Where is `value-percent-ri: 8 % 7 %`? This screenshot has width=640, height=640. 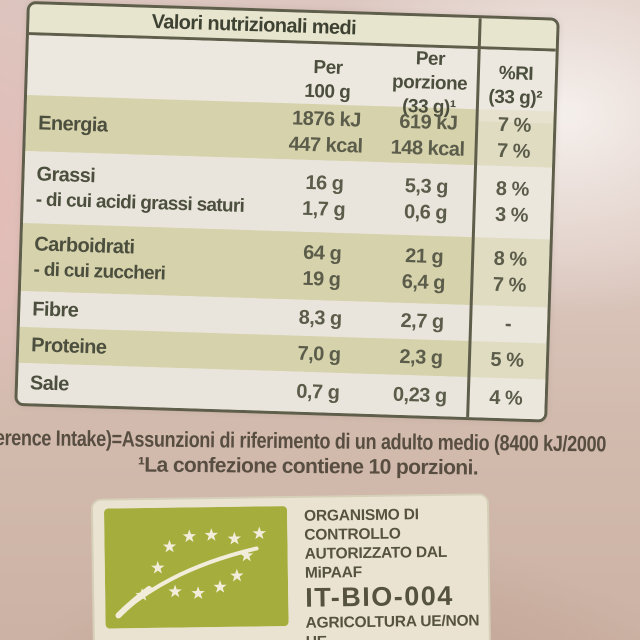
value-percent-ri: 8 % 7 % is located at coordinates (509, 272).